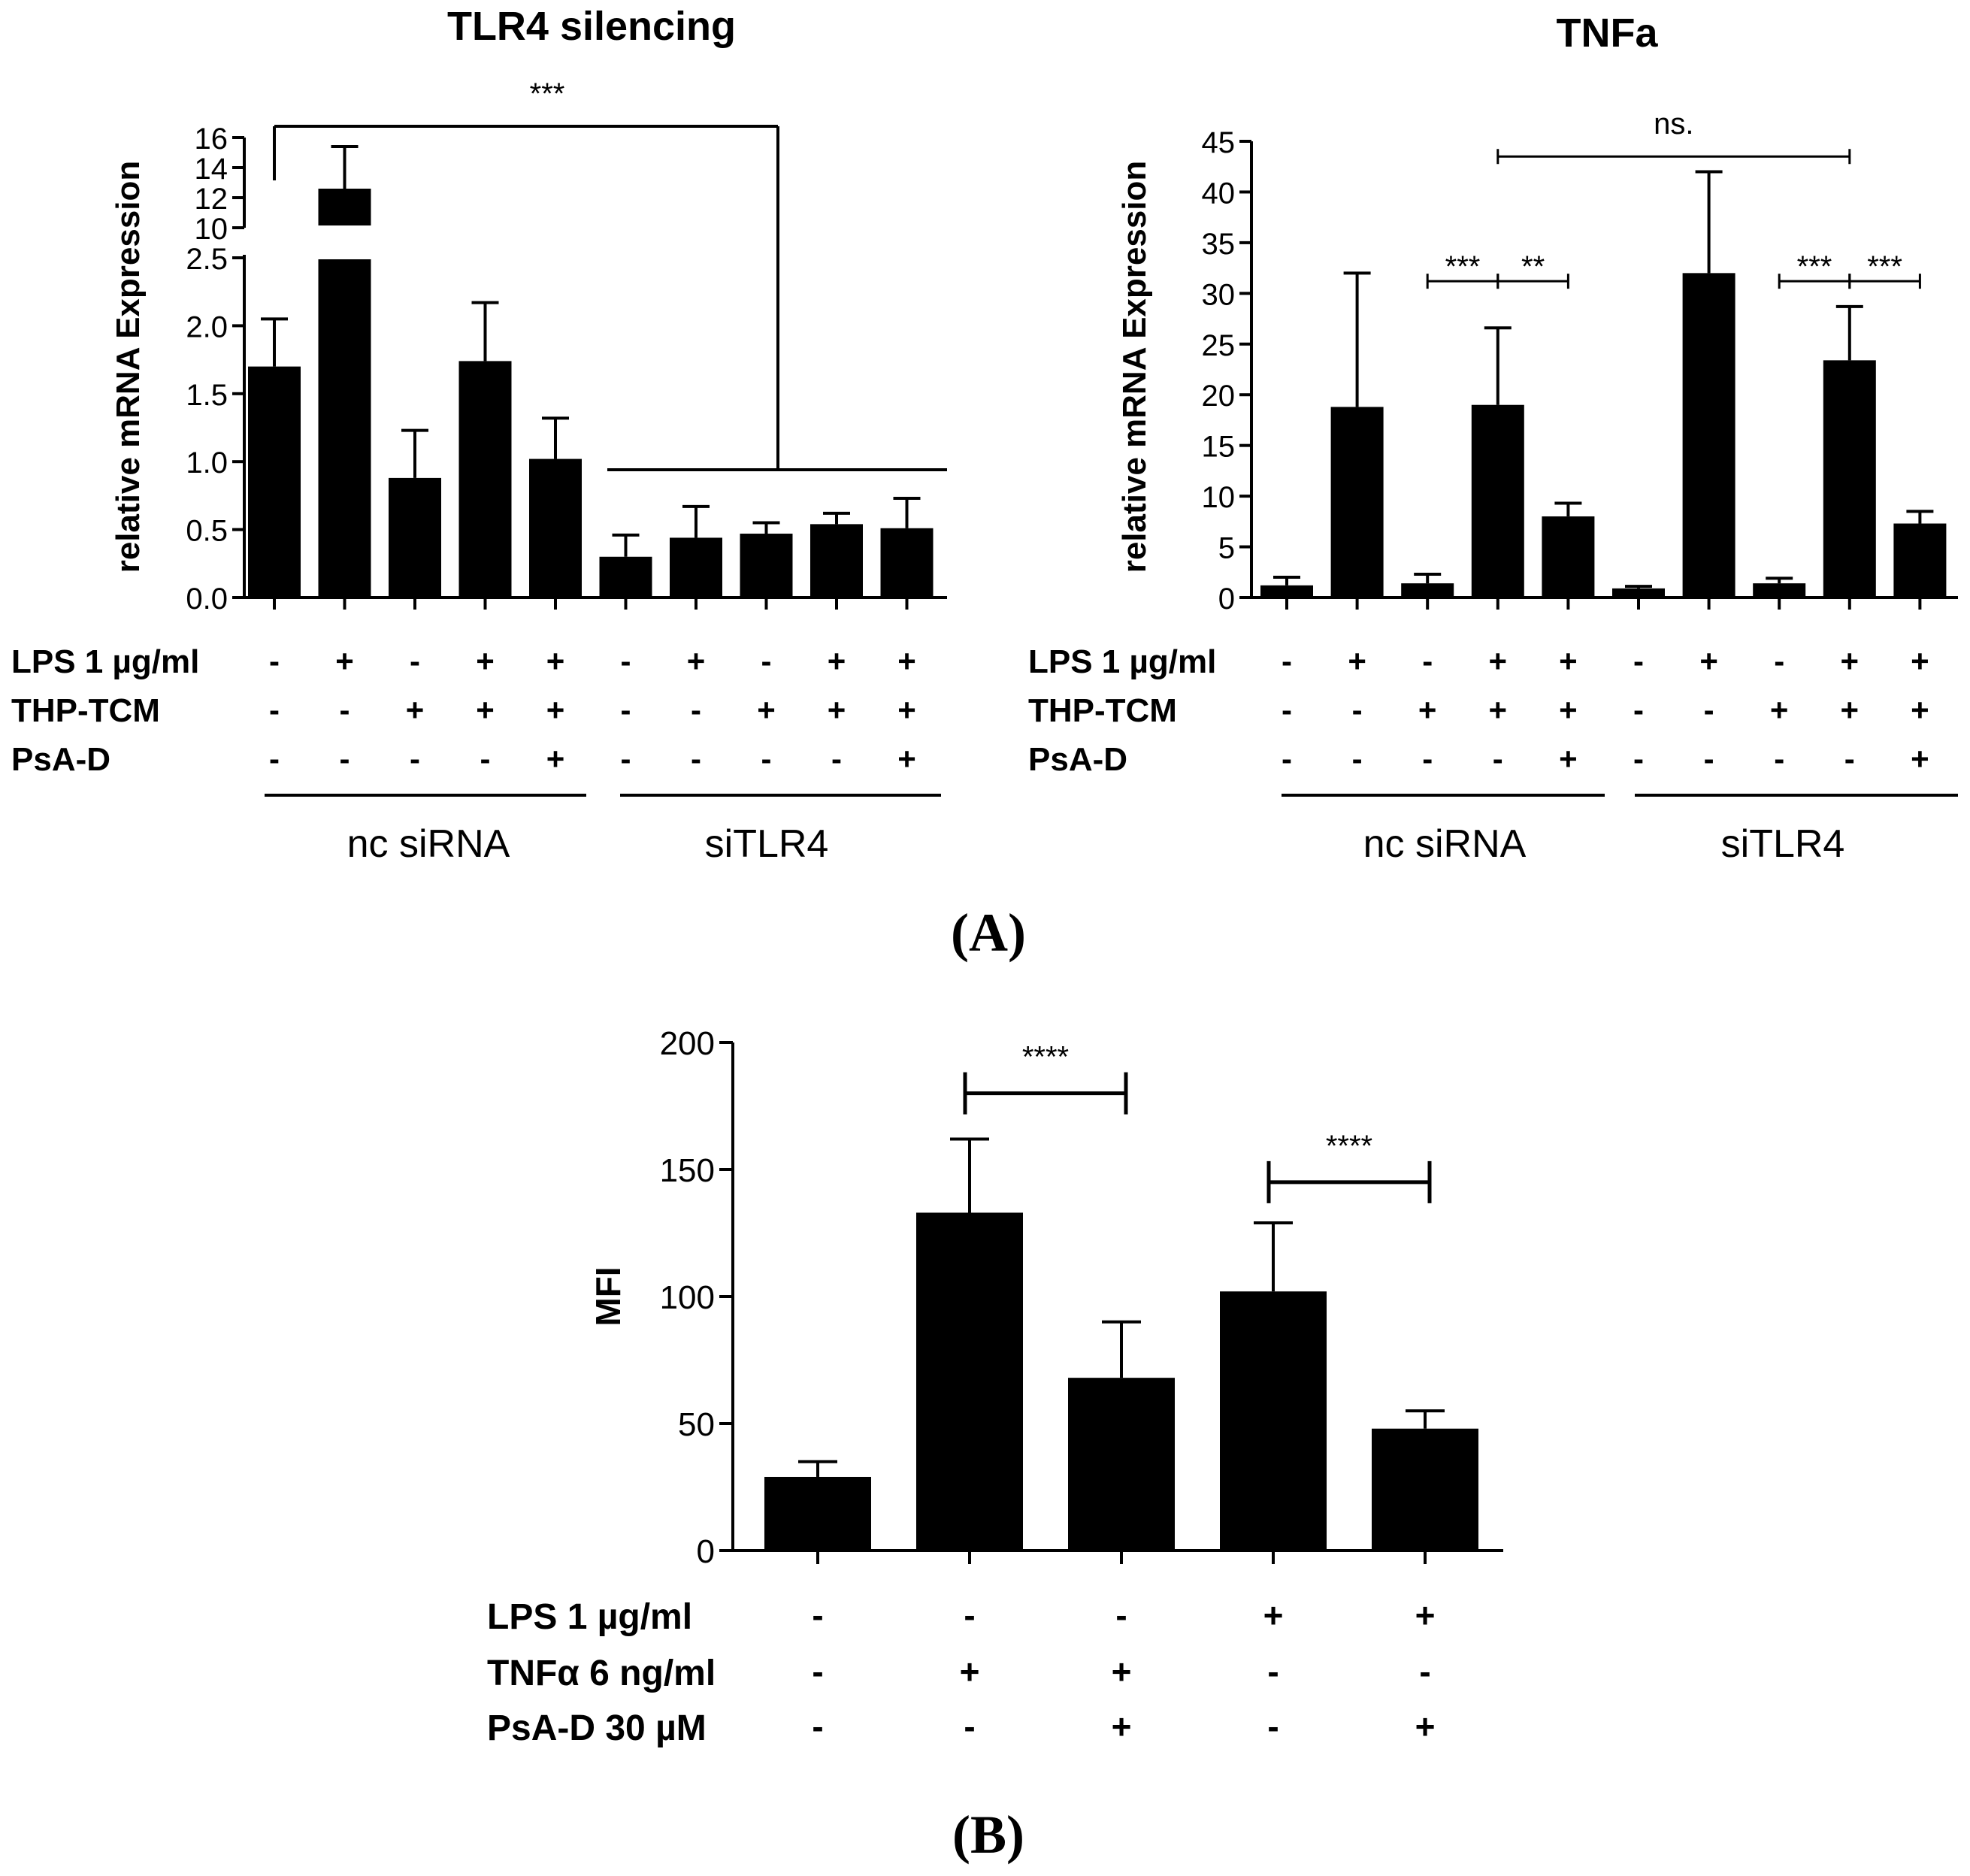 Image resolution: width=1970 pixels, height=1876 pixels. I want to click on chart-title: TNFa, so click(1608, 33).